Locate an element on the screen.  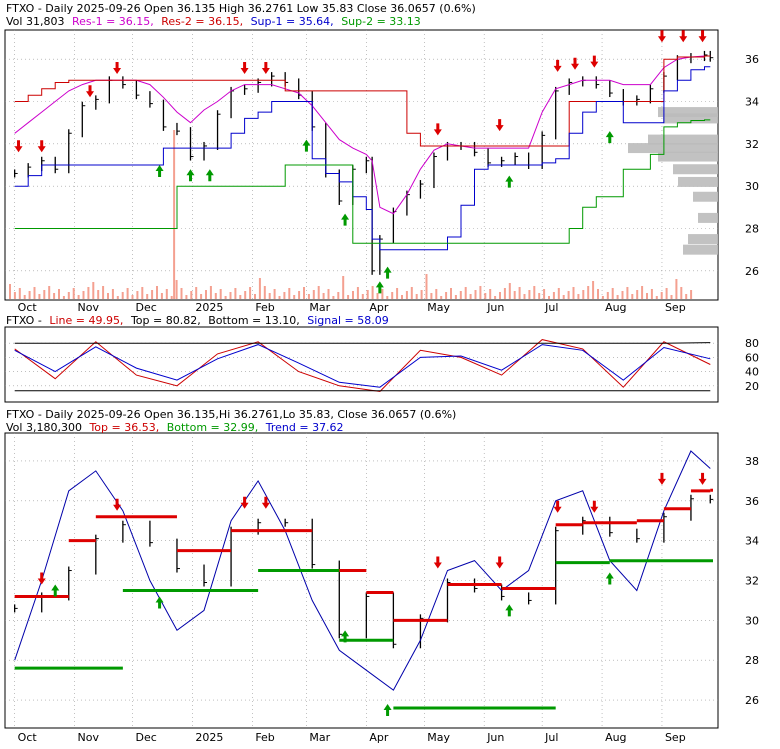
volume-spike-bar is located at coordinates (174, 214).